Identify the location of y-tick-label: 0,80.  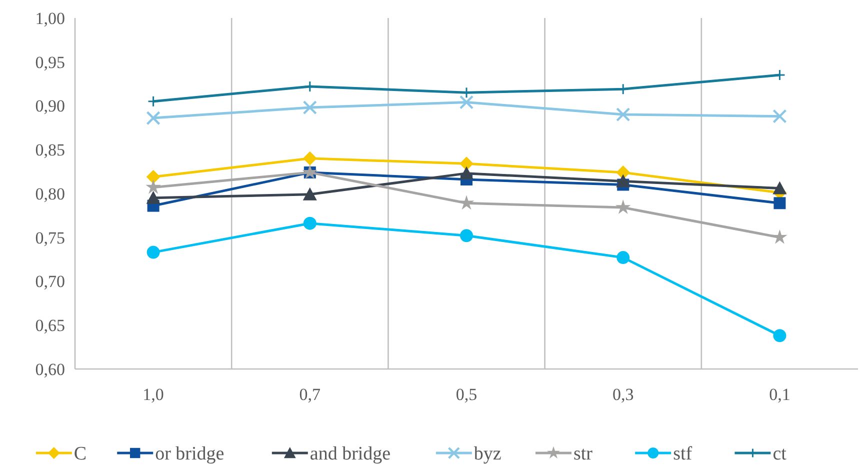
(50, 194).